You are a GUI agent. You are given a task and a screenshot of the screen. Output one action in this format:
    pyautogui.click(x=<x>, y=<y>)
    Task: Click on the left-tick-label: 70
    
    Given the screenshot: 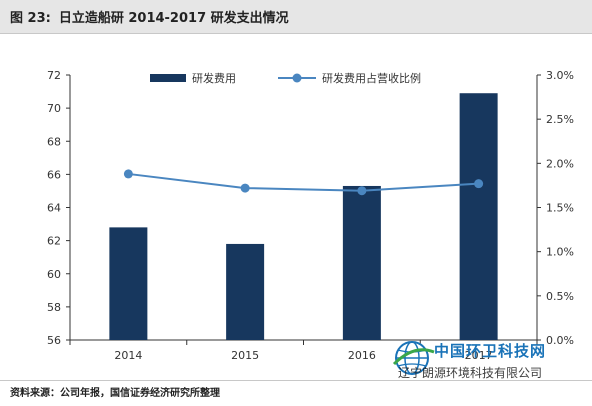 What is the action you would take?
    pyautogui.click(x=54, y=108)
    